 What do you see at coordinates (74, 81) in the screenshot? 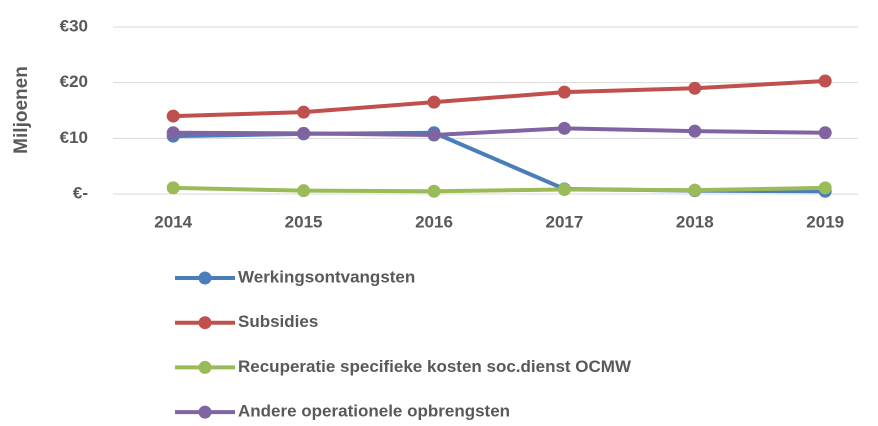
I see `y-tick-label: €20` at bounding box center [74, 81].